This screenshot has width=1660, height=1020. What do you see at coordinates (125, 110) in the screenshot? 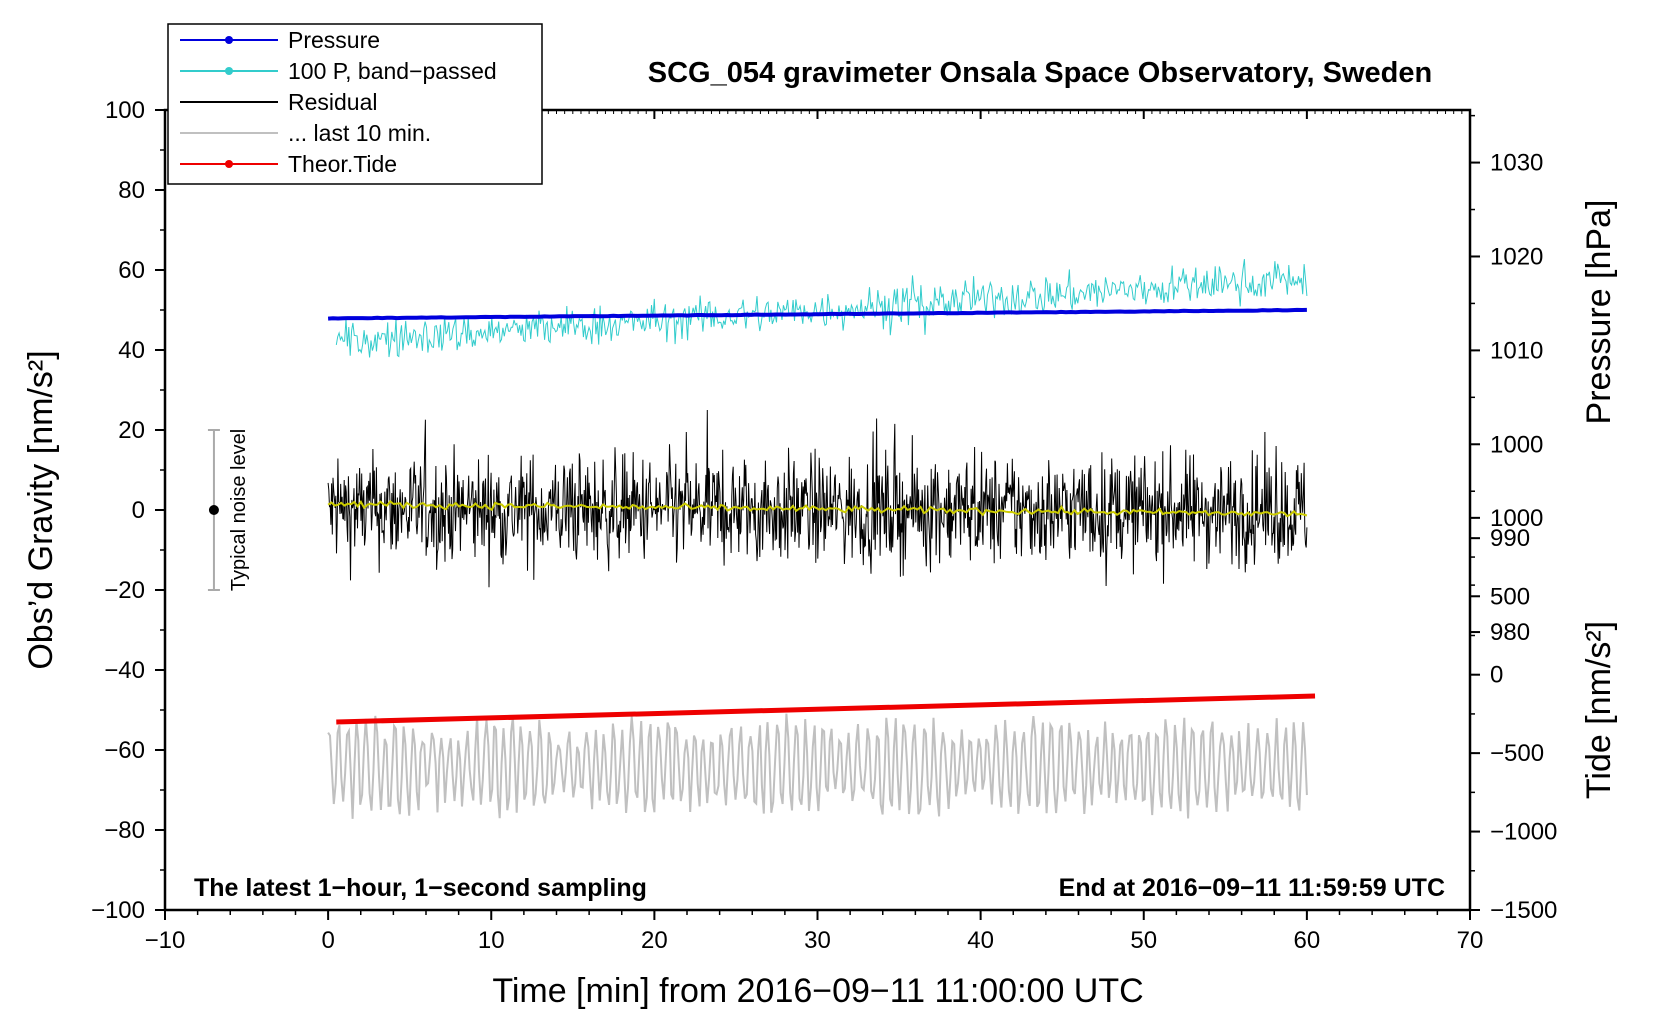
I see `y-tick-label: 100` at bounding box center [125, 110].